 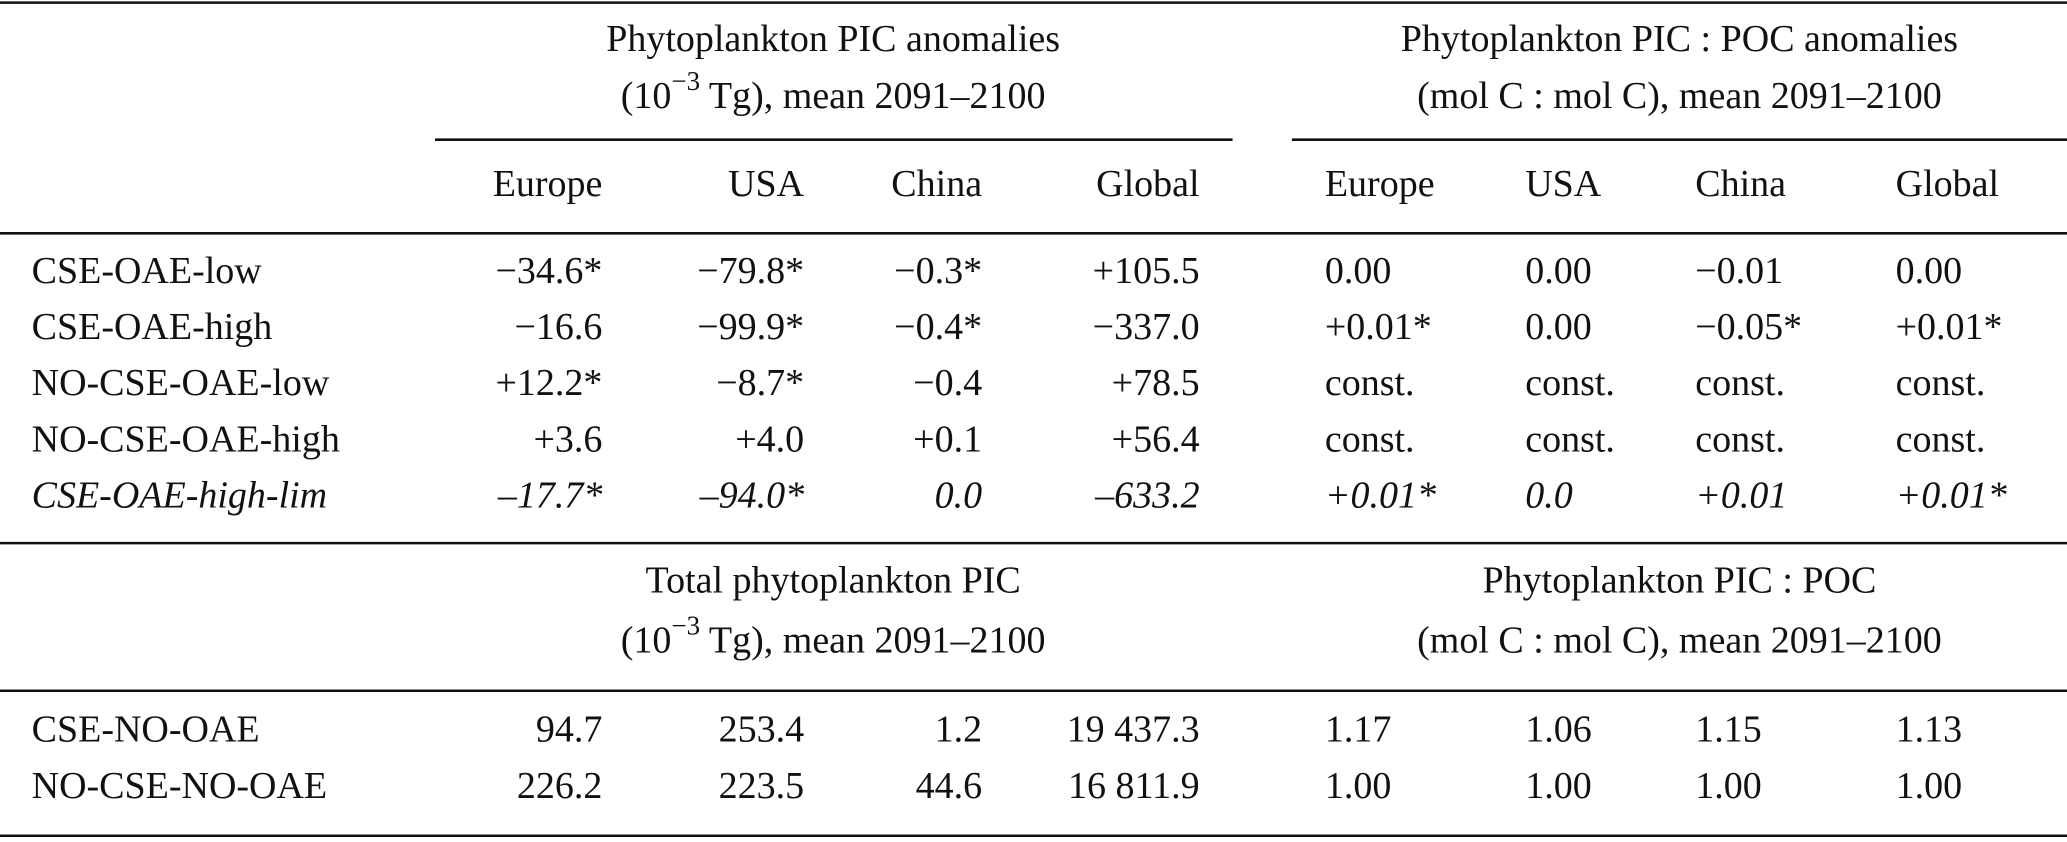 What do you see at coordinates (548, 383) in the screenshot?
I see `cell: +12.2*` at bounding box center [548, 383].